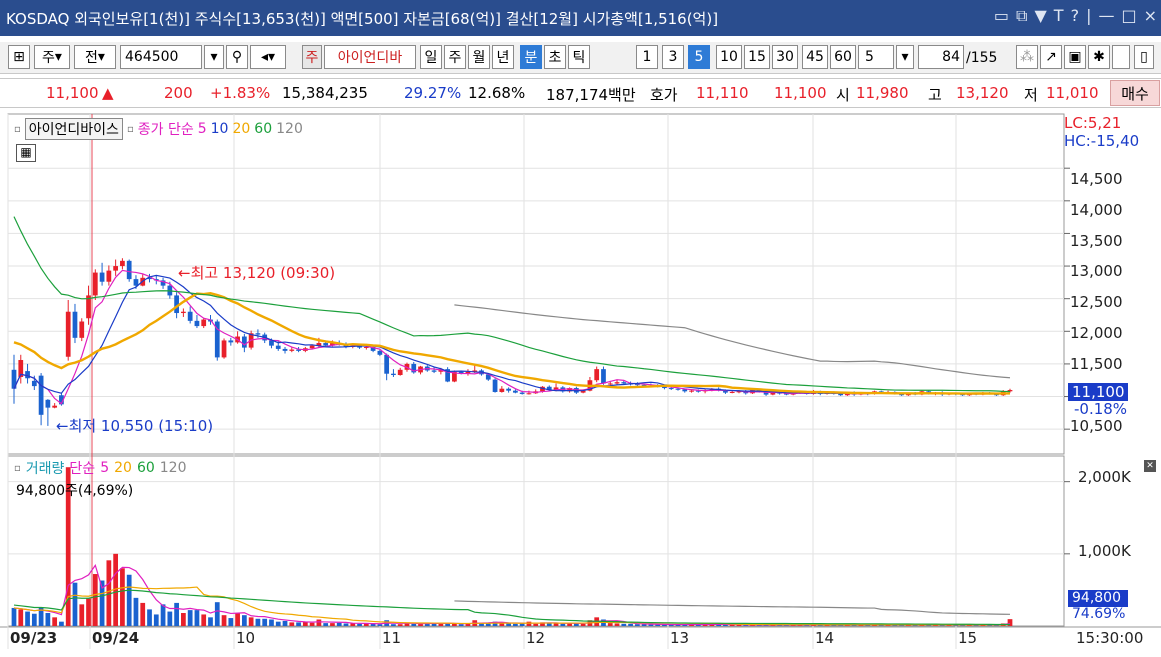  I want to click on ma-legend-title: 종가 단순, so click(165, 130).